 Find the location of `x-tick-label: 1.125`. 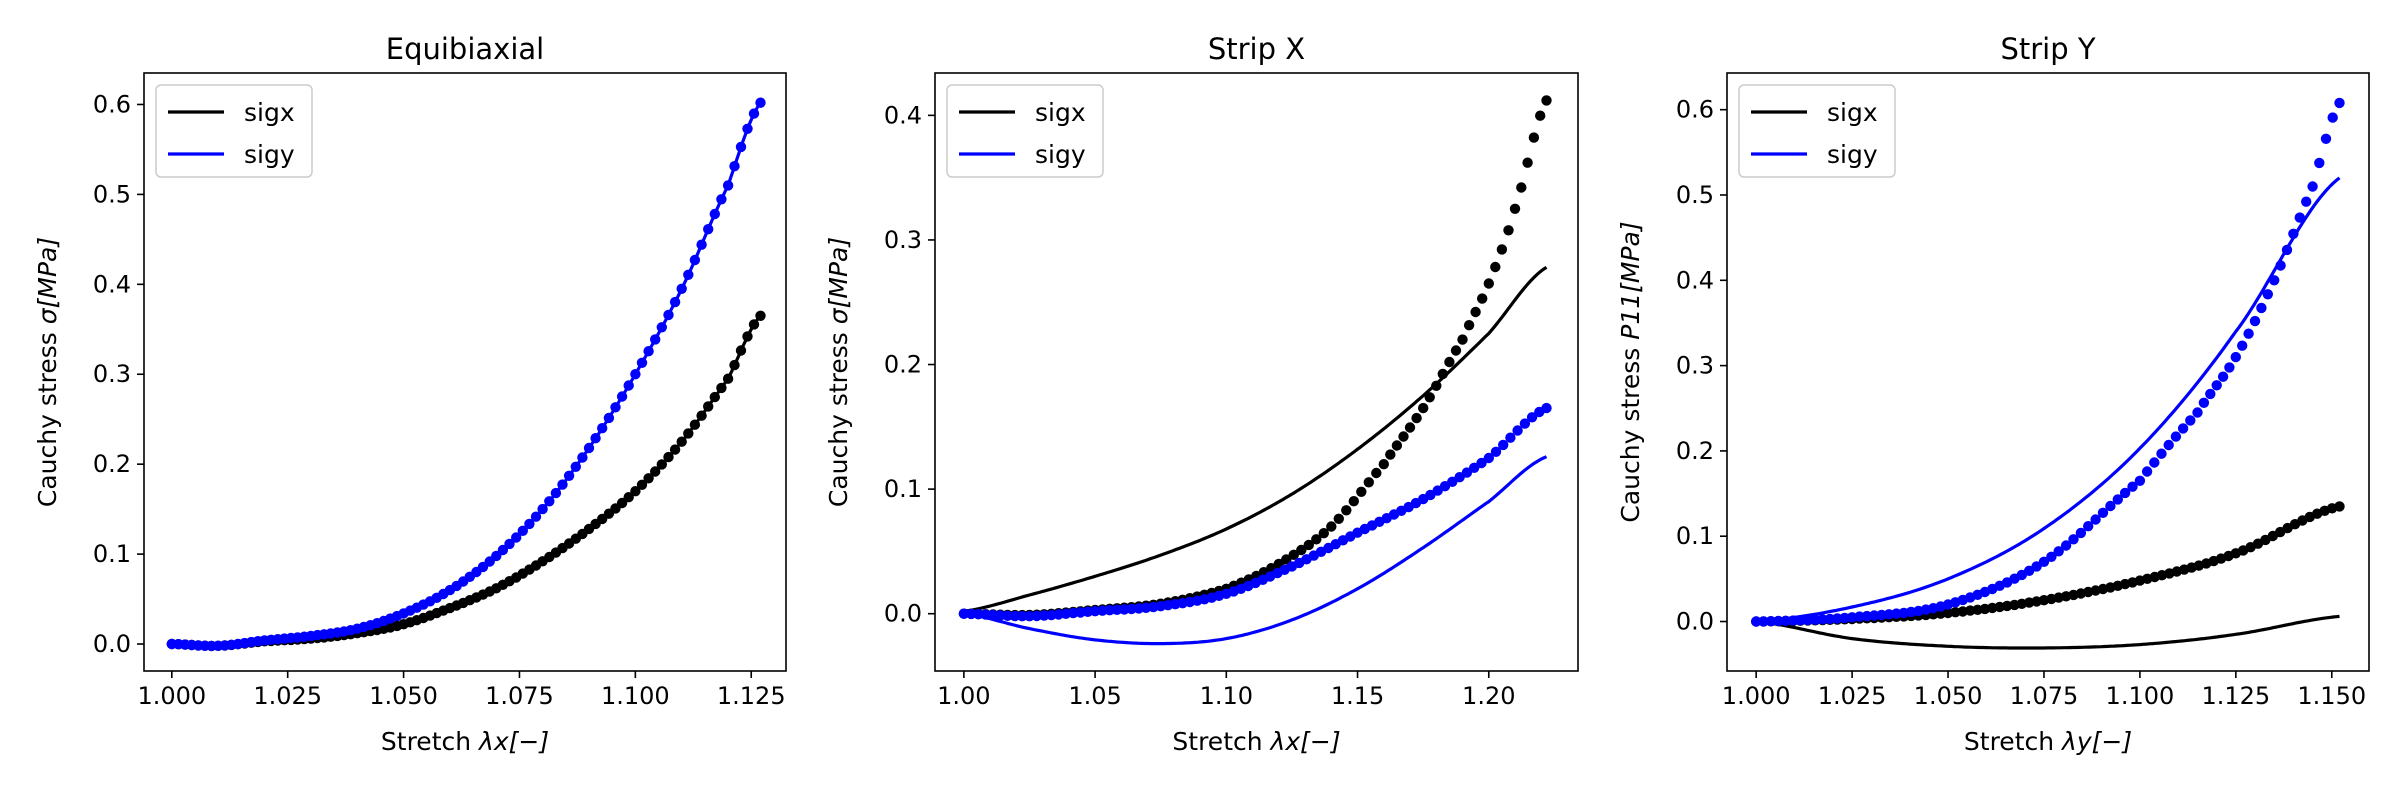

x-tick-label: 1.125 is located at coordinates (751, 696).